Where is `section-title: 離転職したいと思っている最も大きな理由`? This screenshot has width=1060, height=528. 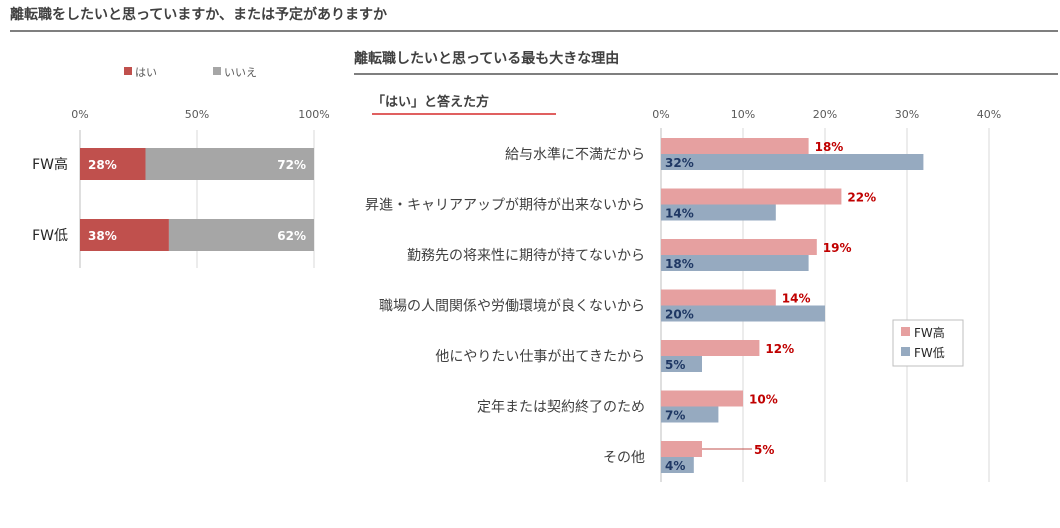 section-title: 離転職したいと思っている最も大きな理由 is located at coordinates (486, 58).